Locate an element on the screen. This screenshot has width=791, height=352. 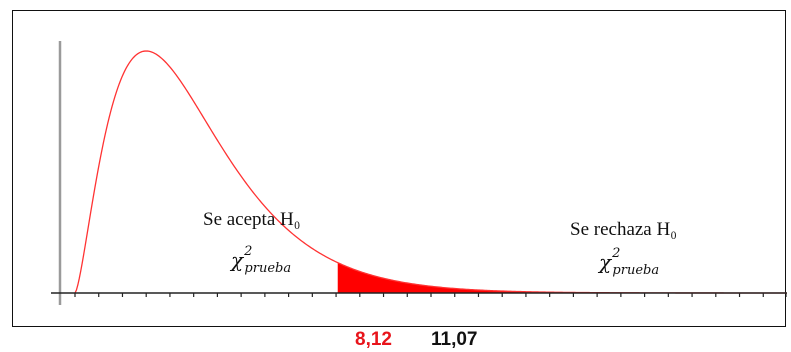
accept-statistic-label: χ2 prueba is located at coordinates (260, 260).